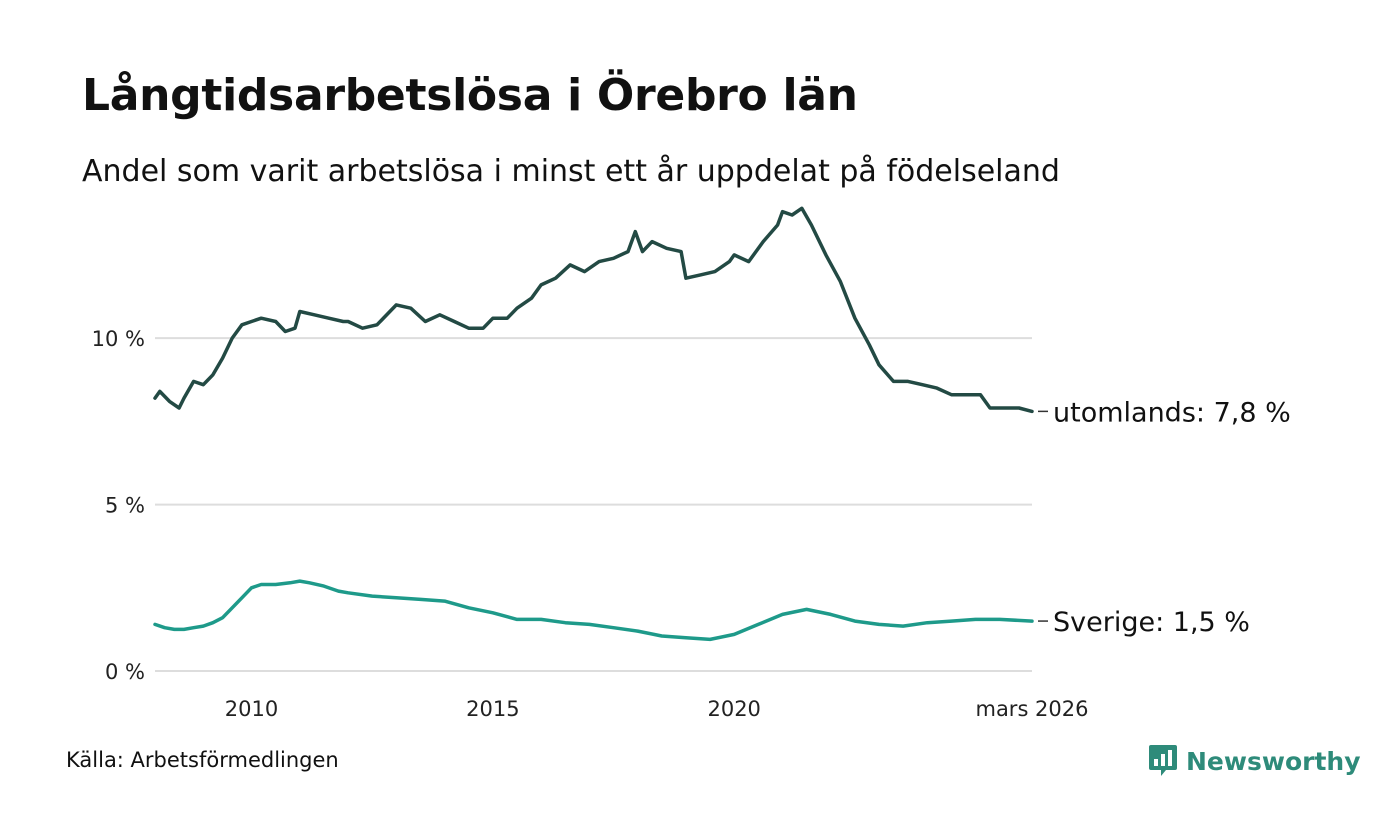 Image resolution: width=1400 pixels, height=840 pixels. Describe the element at coordinates (1151, 622) in the screenshot. I see `series-end-label-sverige: Sverige: 1,5 %` at that location.